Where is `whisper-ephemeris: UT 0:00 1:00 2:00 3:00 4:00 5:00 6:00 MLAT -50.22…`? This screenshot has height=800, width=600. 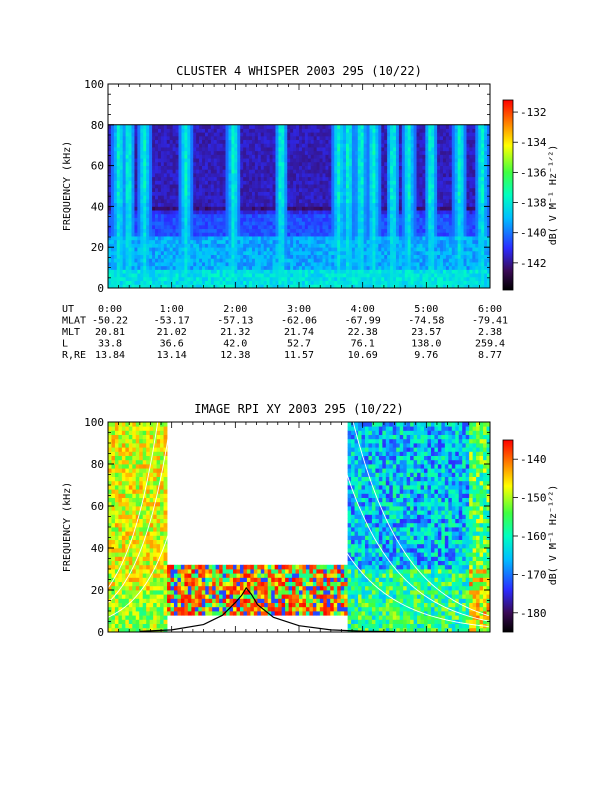 whisper-ephemeris: UT 0:00 1:00 2:00 3:00 4:00 5:00 6:00 MLAT -50.22… is located at coordinates (285, 332).